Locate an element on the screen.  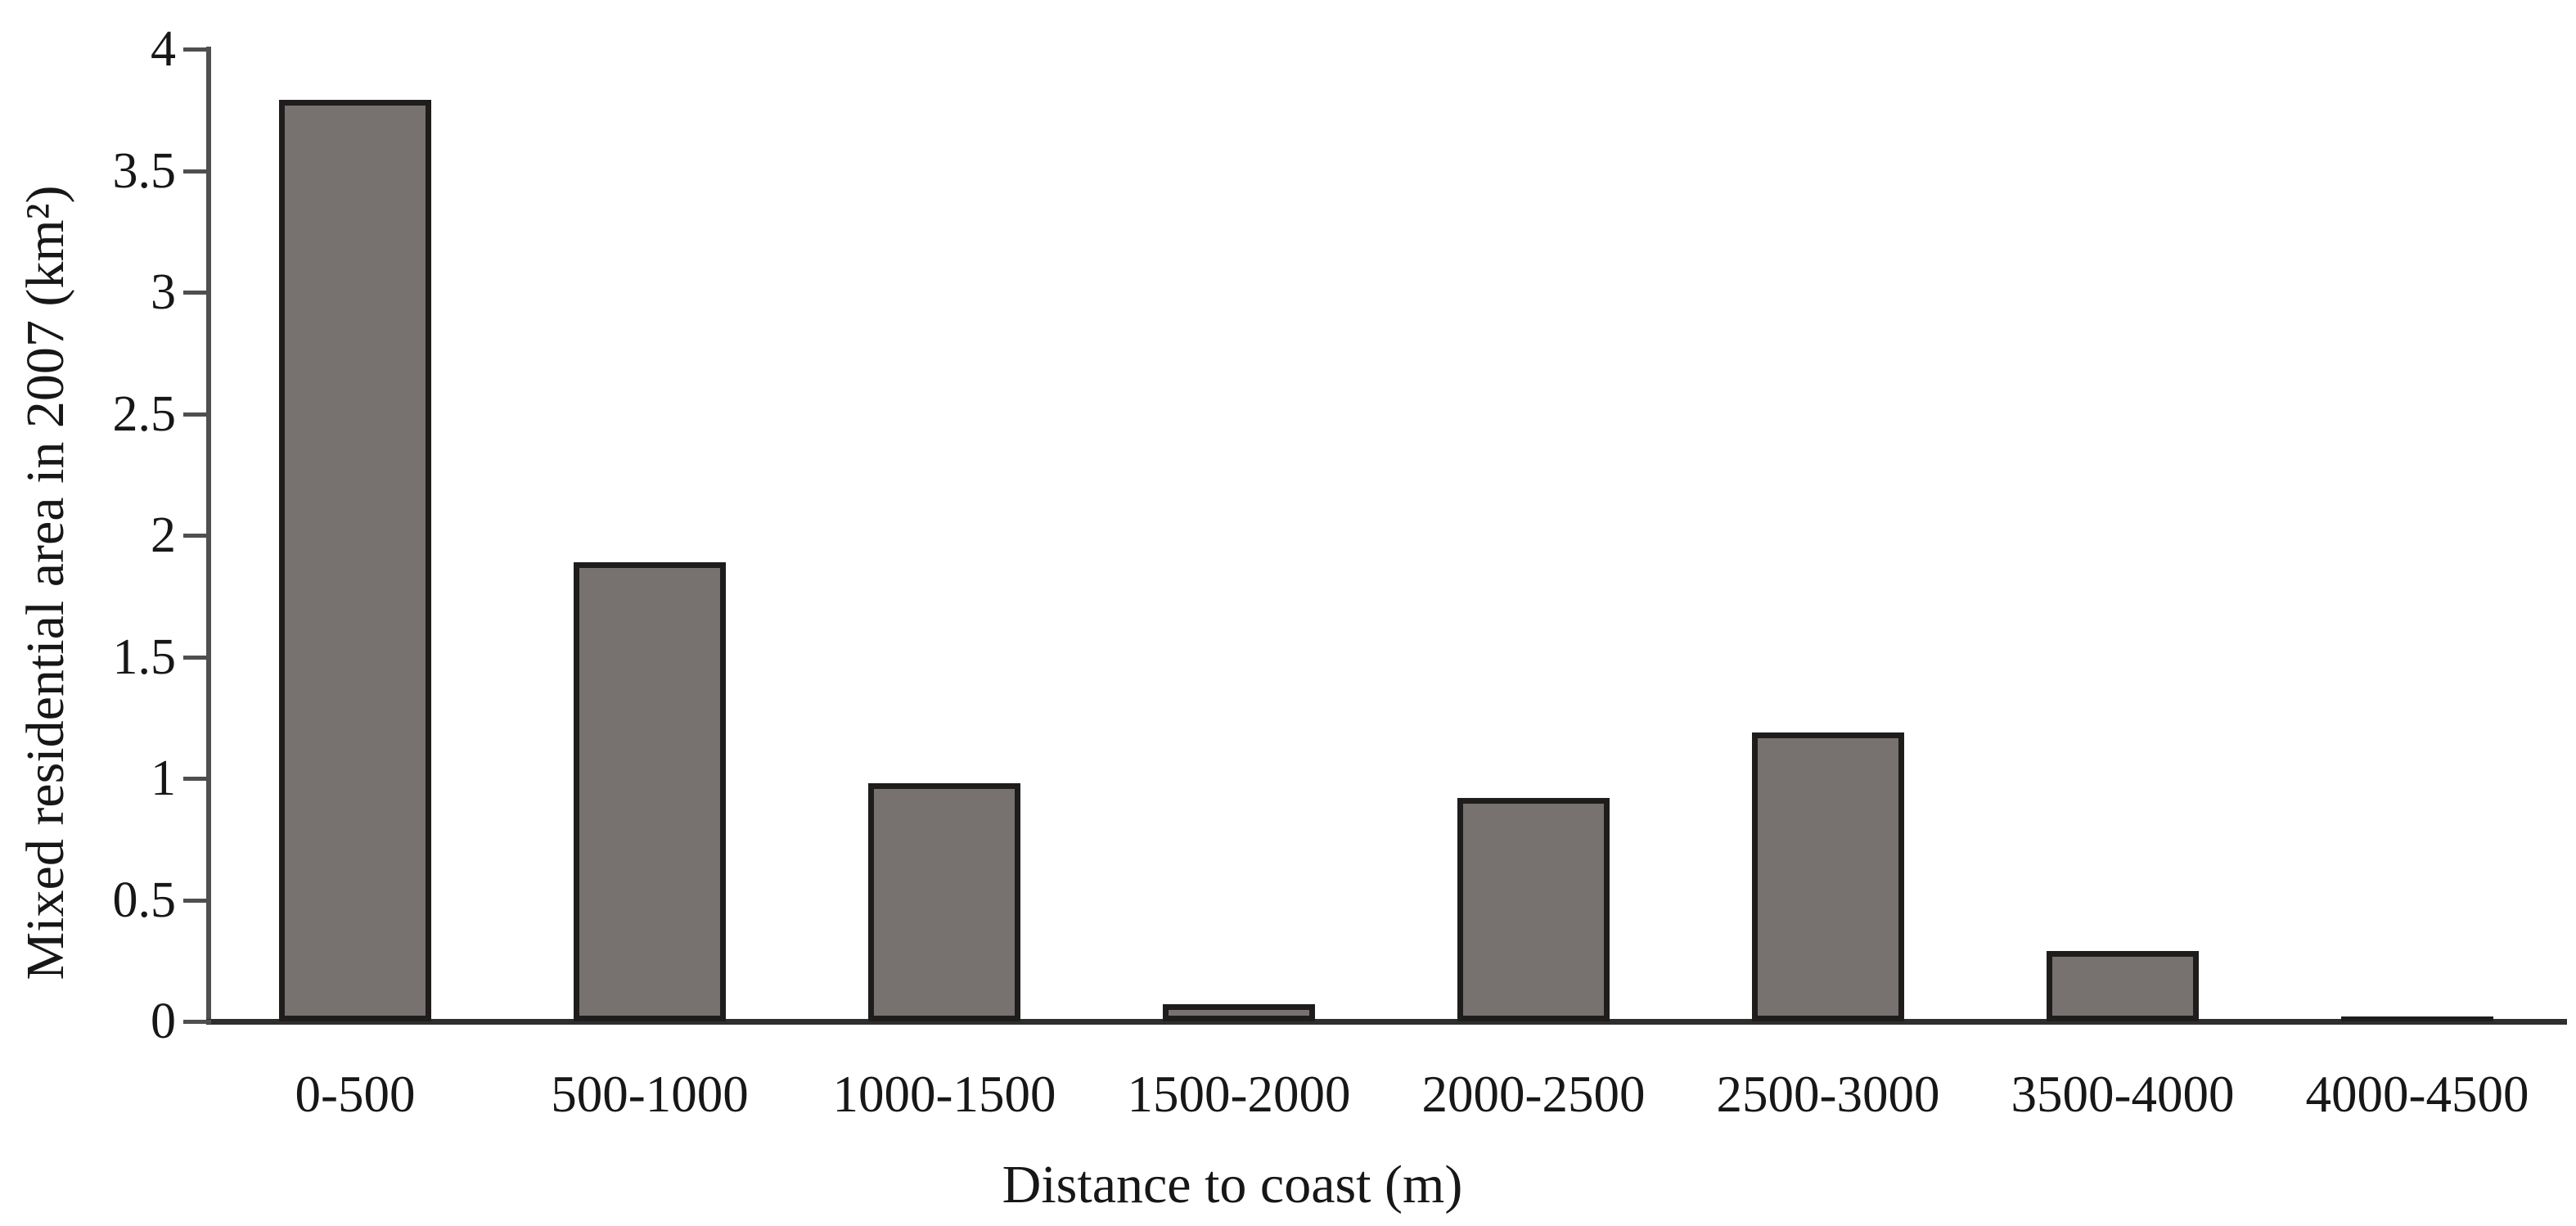
y-tick-label: 2 is located at coordinates (163, 535).